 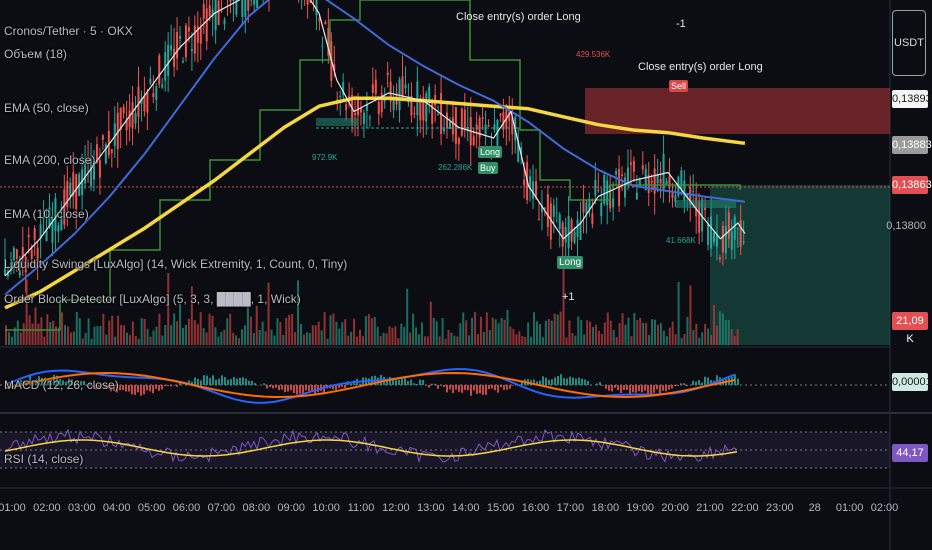 What do you see at coordinates (61, 385) in the screenshot?
I see `macd-indicator-label: MACD (12, 26, close)` at bounding box center [61, 385].